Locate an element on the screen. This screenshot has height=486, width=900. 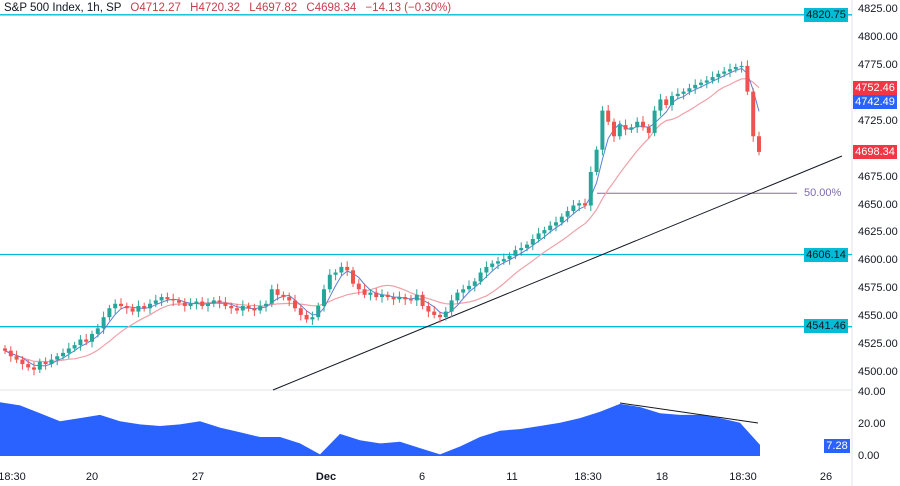
osc-value-tag: 7.28 is located at coordinates (837, 446).